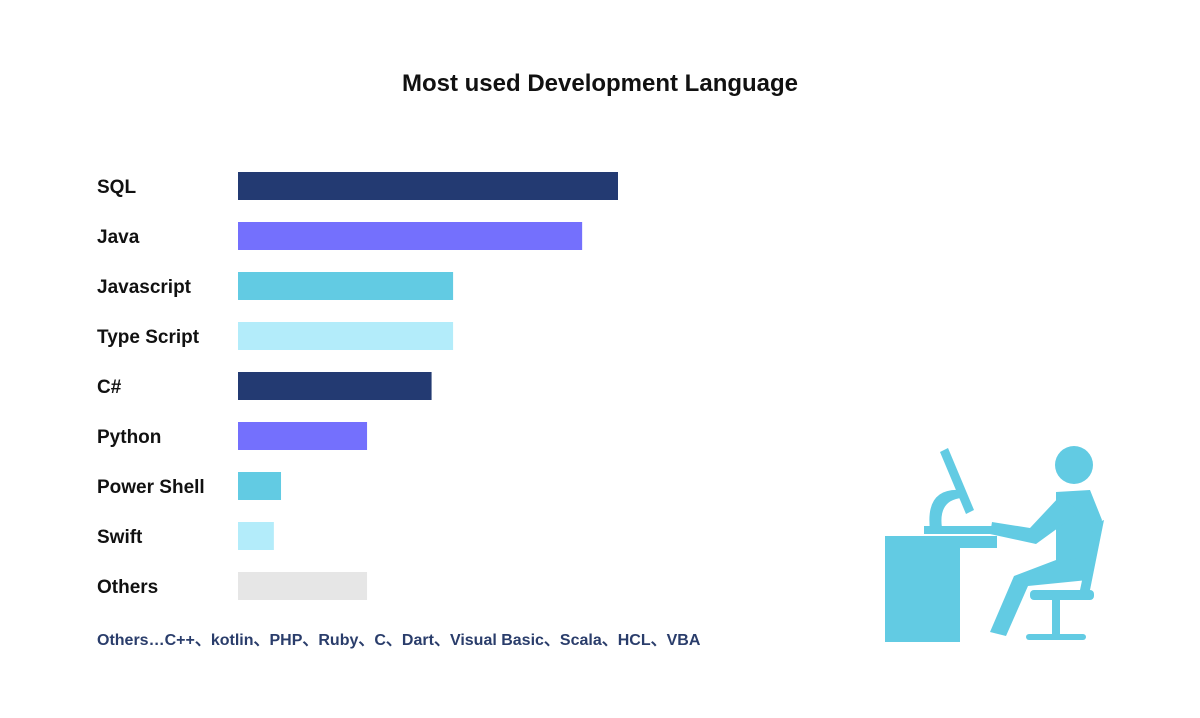 Image resolution: width=1200 pixels, height=718 pixels. Describe the element at coordinates (410, 236) in the screenshot. I see `bar-java` at that location.